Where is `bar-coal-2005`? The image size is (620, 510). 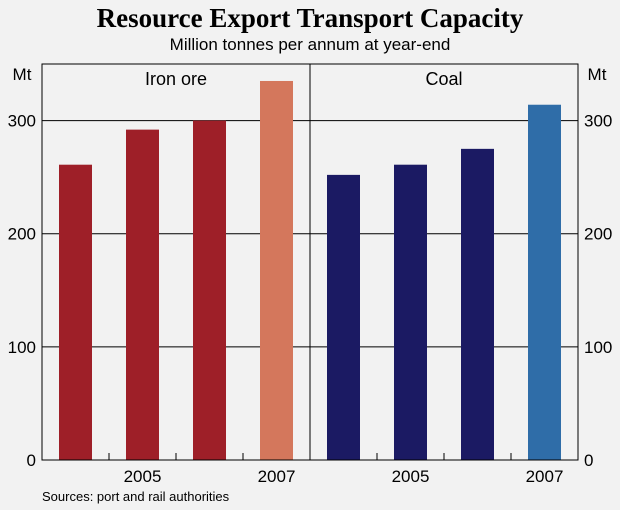
bar-coal-2005 is located at coordinates (410, 312).